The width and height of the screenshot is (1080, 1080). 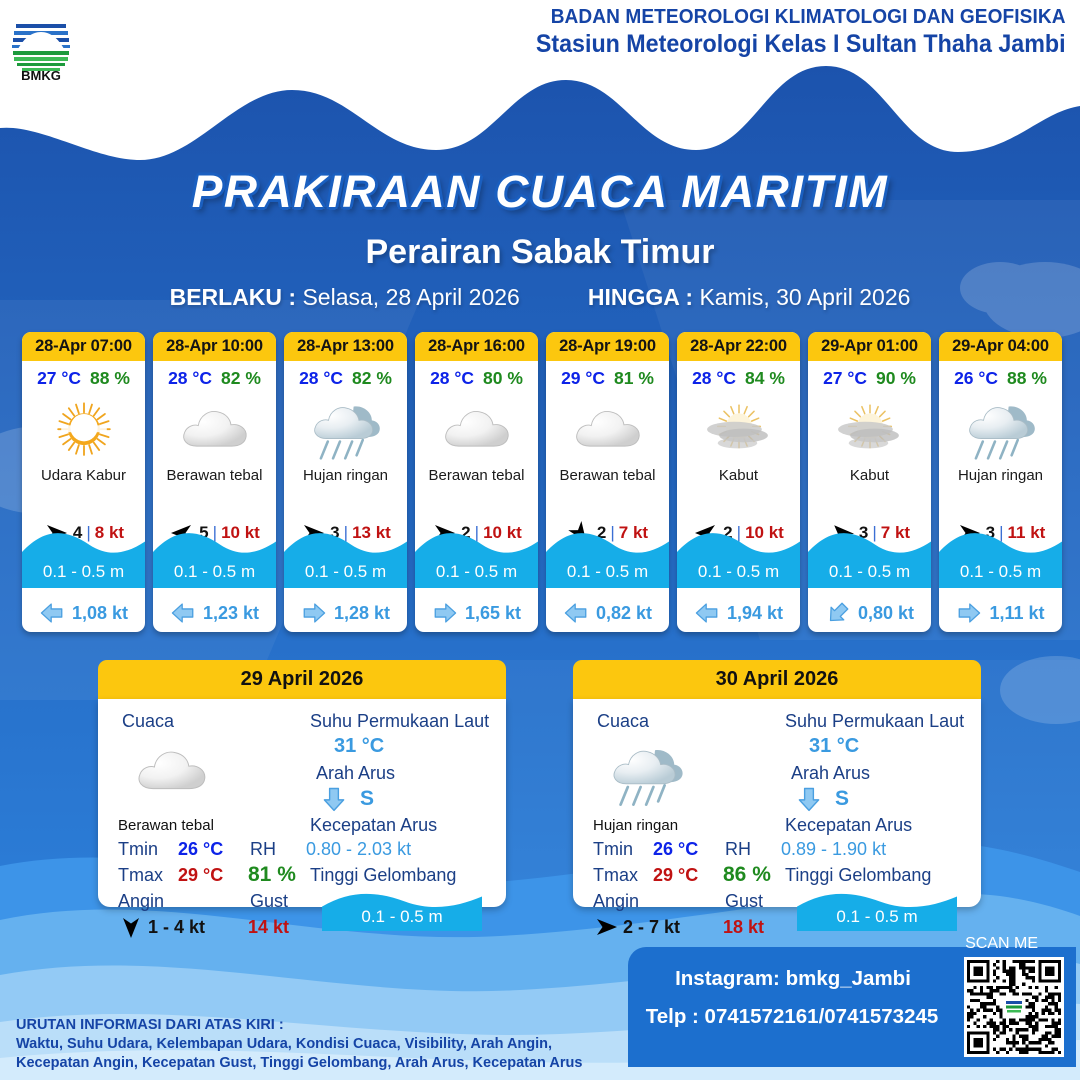 I want to click on card-current-speed: 0,80 kt, so click(x=886, y=612).